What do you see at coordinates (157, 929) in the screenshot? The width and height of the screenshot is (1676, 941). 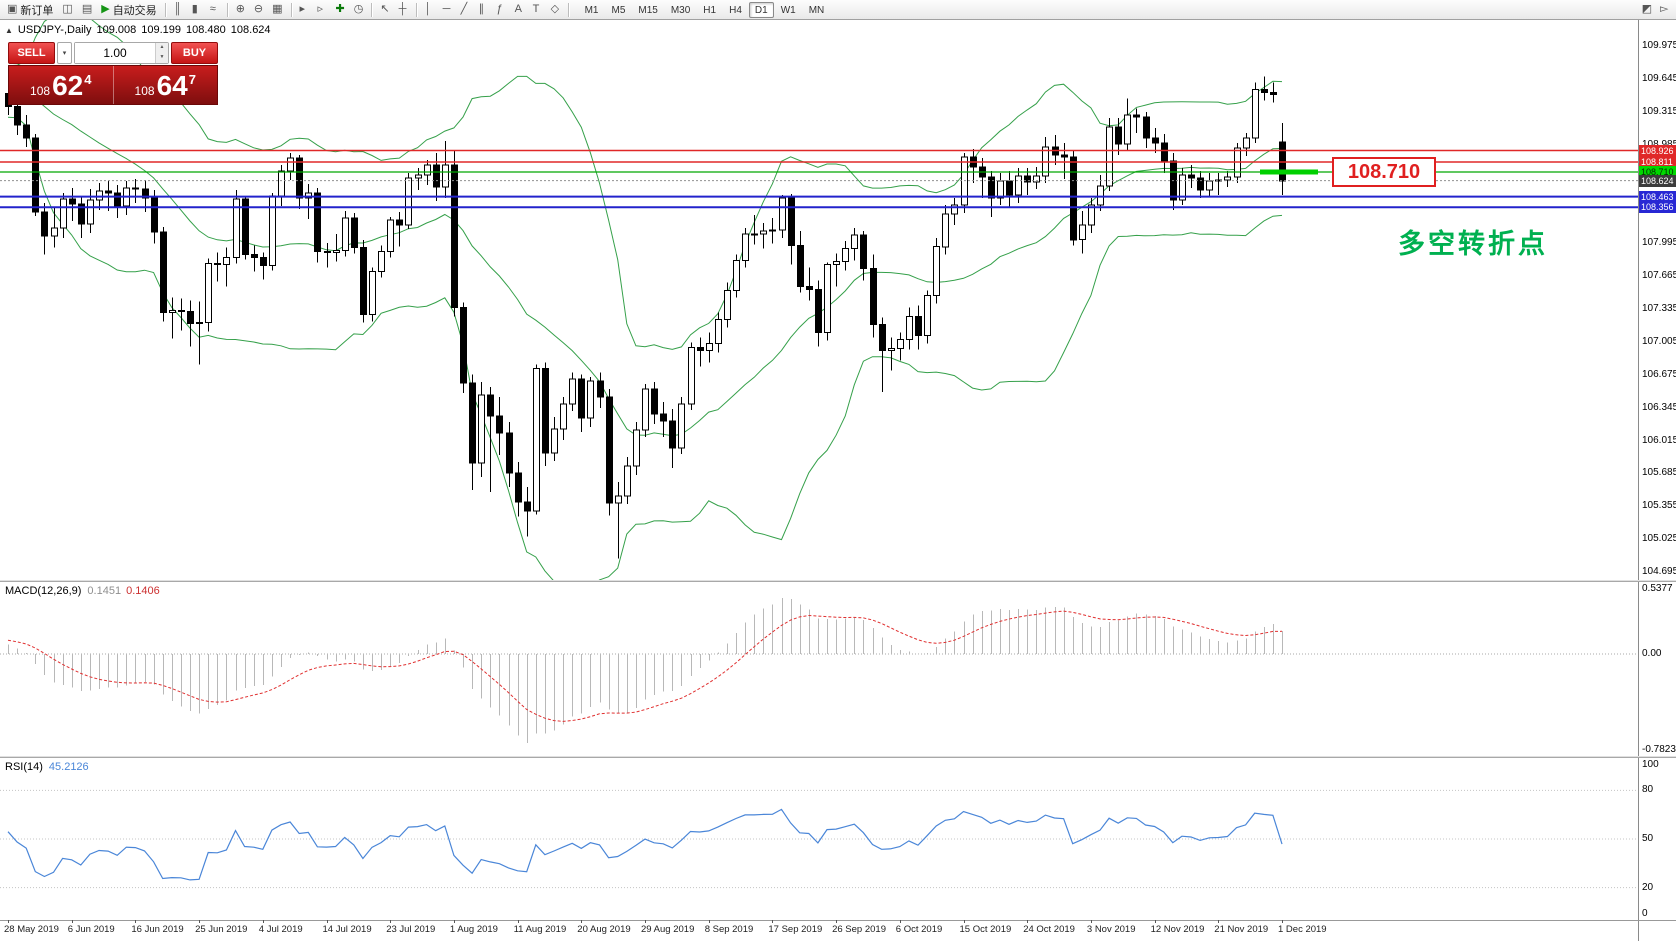 I see `time-axis-label: 16 Jun 2019` at bounding box center [157, 929].